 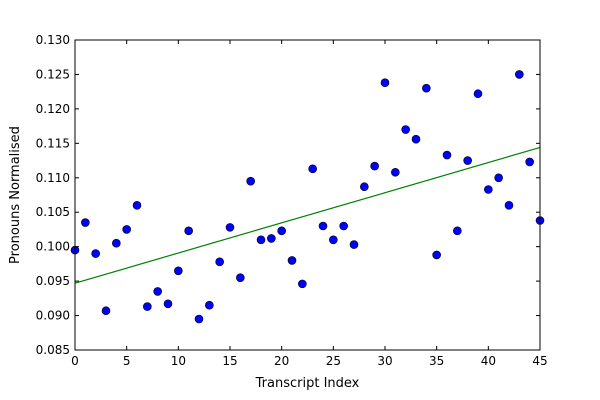 I want to click on y-tick-label: 0.115, so click(x=53, y=143).